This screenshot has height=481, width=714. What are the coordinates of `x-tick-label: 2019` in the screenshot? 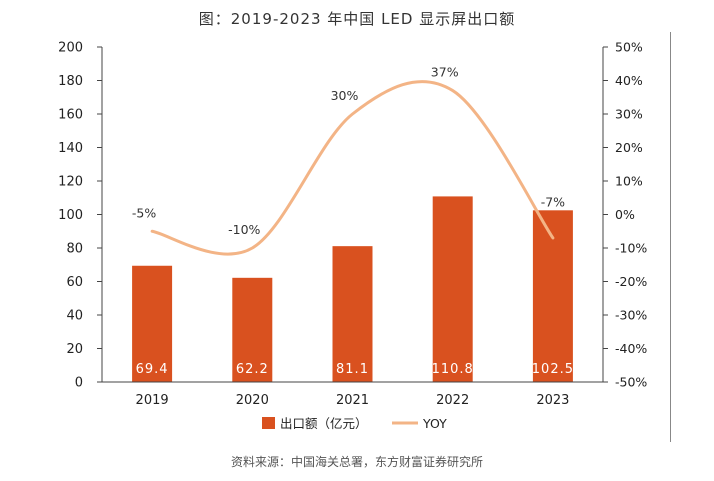 It's located at (152, 400).